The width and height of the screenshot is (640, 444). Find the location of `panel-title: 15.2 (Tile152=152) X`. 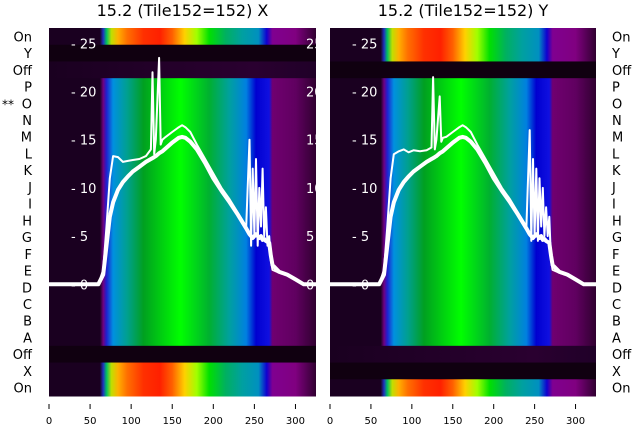

panel-title: 15.2 (Tile152=152) X is located at coordinates (183, 10).